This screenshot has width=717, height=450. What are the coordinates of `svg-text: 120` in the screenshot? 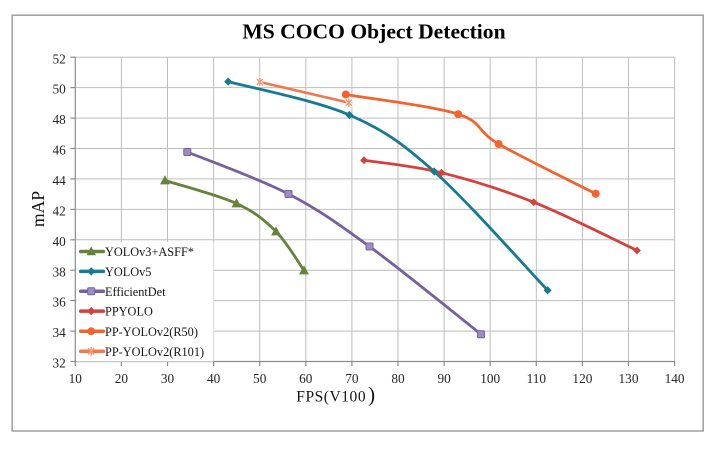 It's located at (582, 378).